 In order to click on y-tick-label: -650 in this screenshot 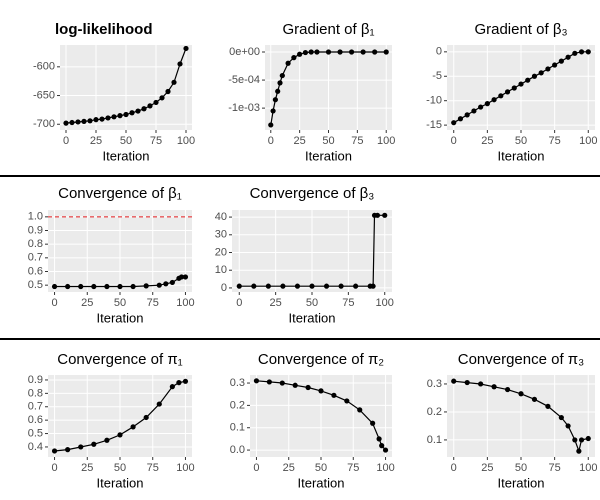, I will do `click(44, 95)`.